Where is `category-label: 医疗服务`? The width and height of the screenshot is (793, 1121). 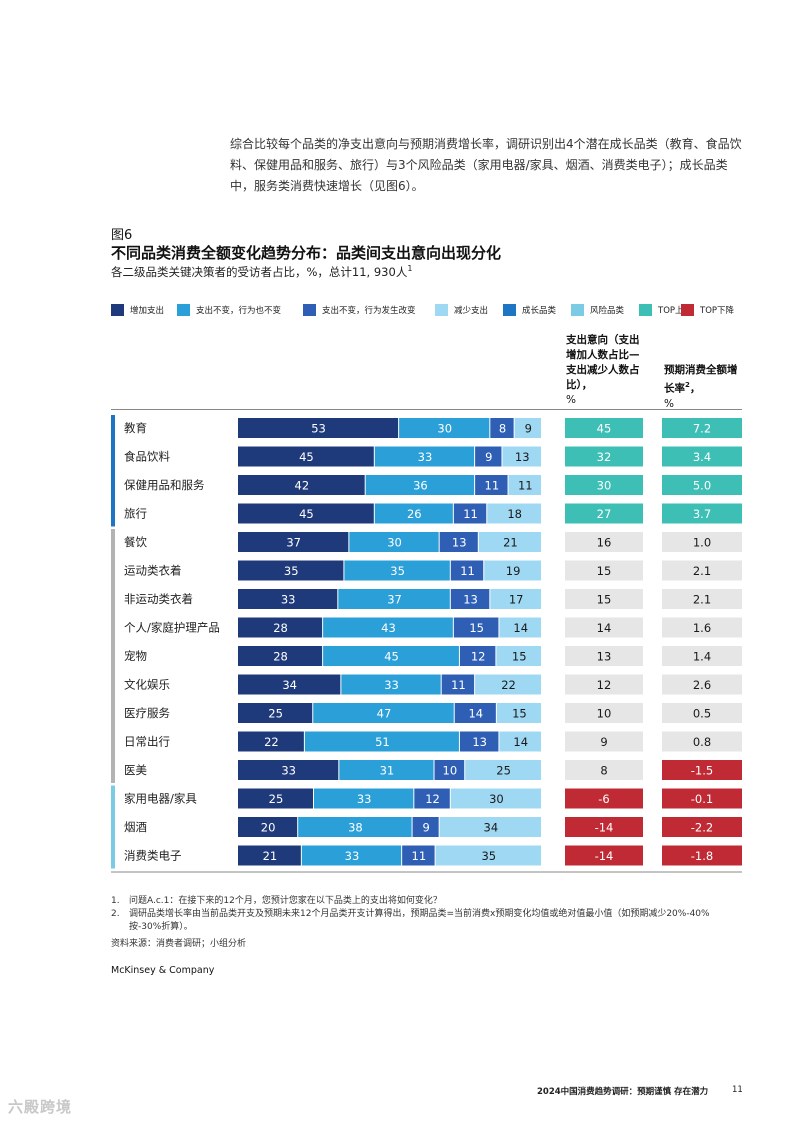 category-label: 医疗服务 is located at coordinates (147, 713).